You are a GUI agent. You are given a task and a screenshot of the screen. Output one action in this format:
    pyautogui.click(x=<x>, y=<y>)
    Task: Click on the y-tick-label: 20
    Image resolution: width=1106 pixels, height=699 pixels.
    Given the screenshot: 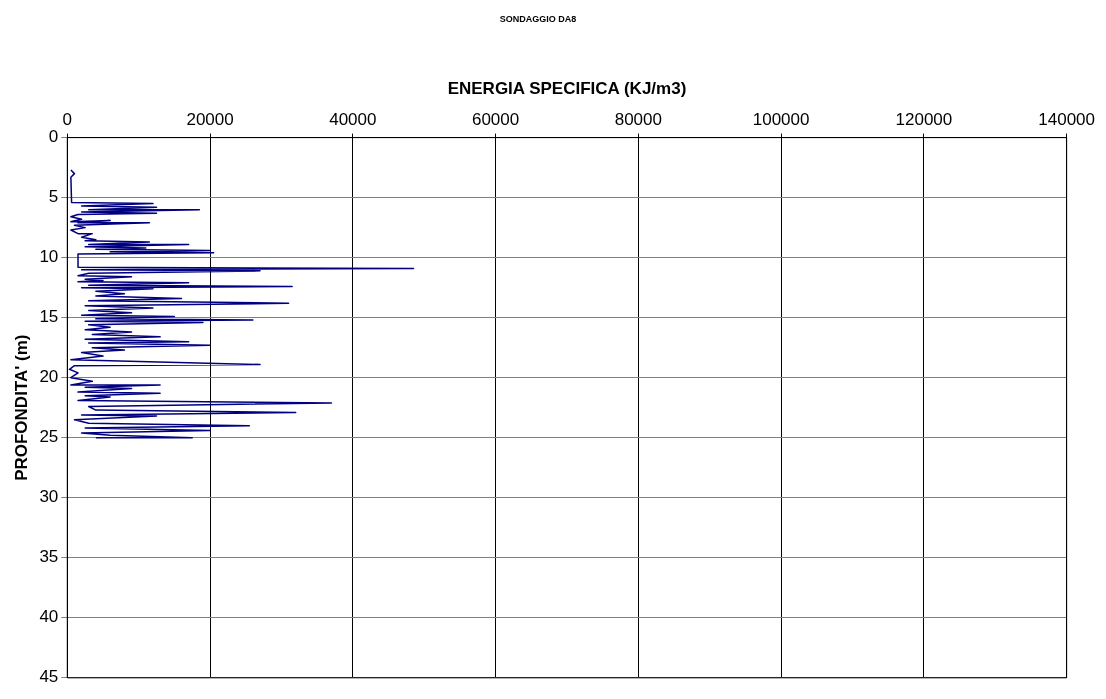 What is the action you would take?
    pyautogui.click(x=49, y=377)
    